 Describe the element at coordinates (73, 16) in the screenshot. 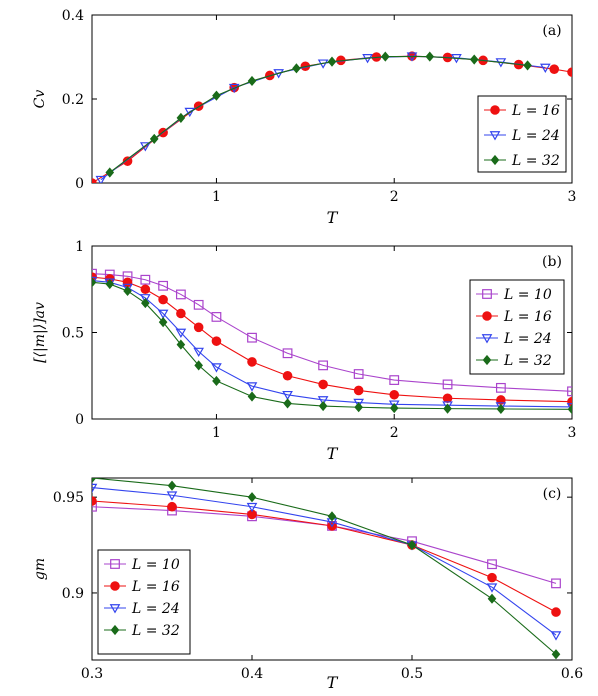

I see `y-tick-label: 0.4` at that location.